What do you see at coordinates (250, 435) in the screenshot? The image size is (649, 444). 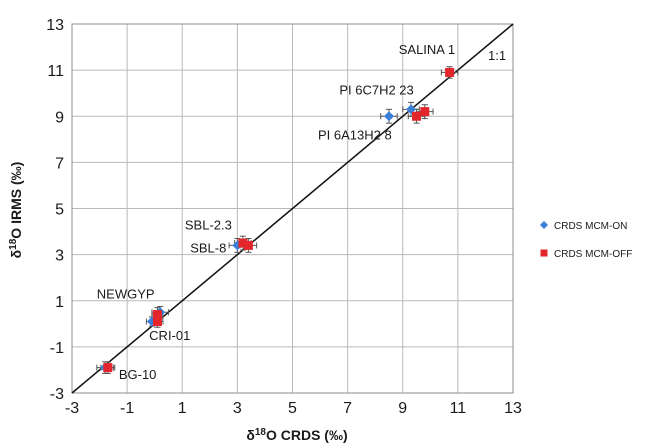 I see `x-axis-title-delta: δ` at bounding box center [250, 435].